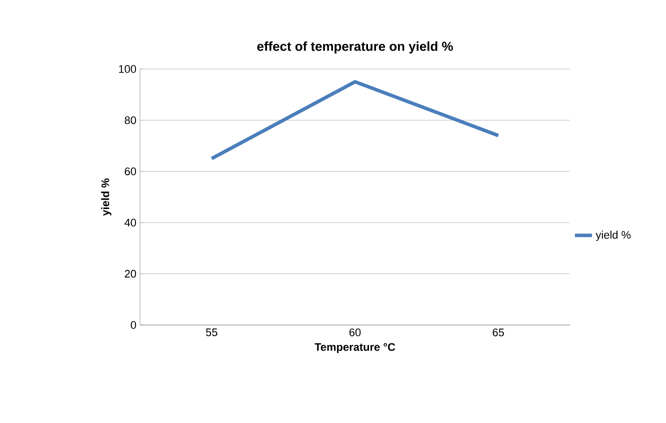  Describe the element at coordinates (127, 69) in the screenshot. I see `y-tick-label: 100` at that location.